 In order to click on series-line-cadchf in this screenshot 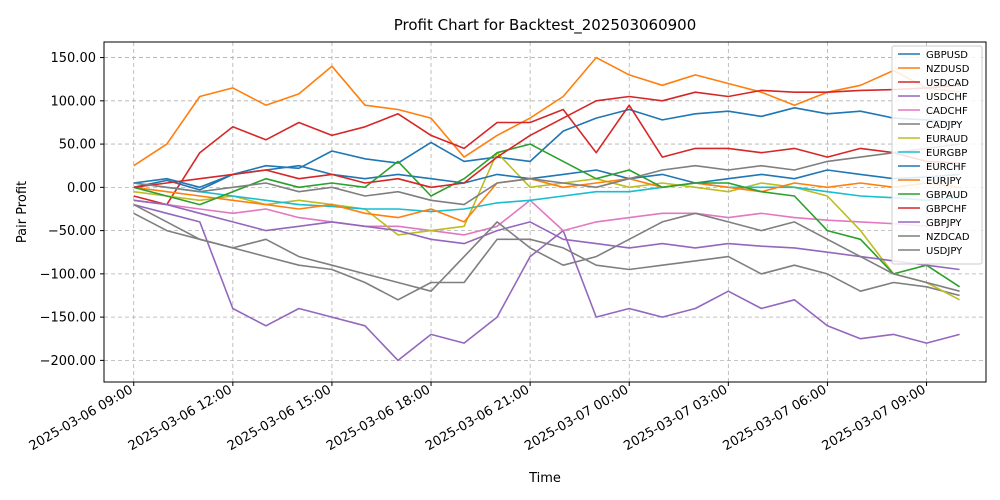, I will do `click(546, 217)`.